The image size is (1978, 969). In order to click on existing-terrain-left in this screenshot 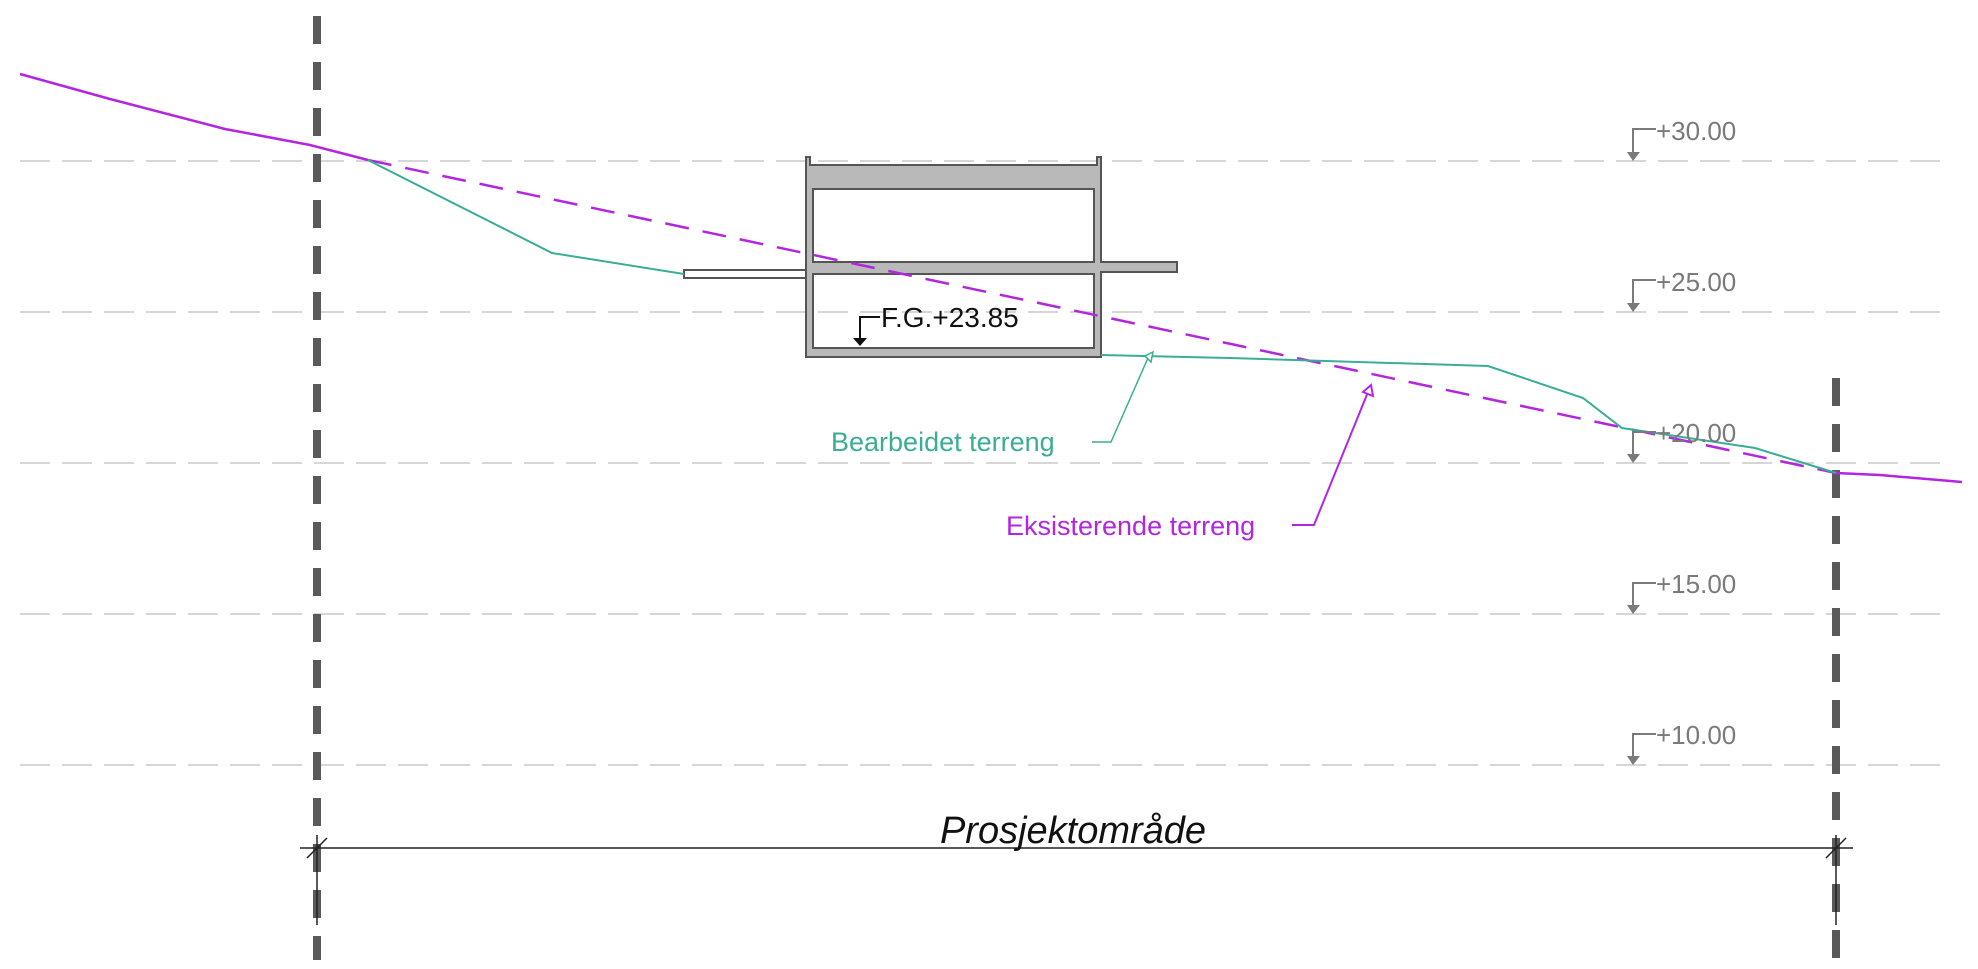, I will do `click(194, 117)`.